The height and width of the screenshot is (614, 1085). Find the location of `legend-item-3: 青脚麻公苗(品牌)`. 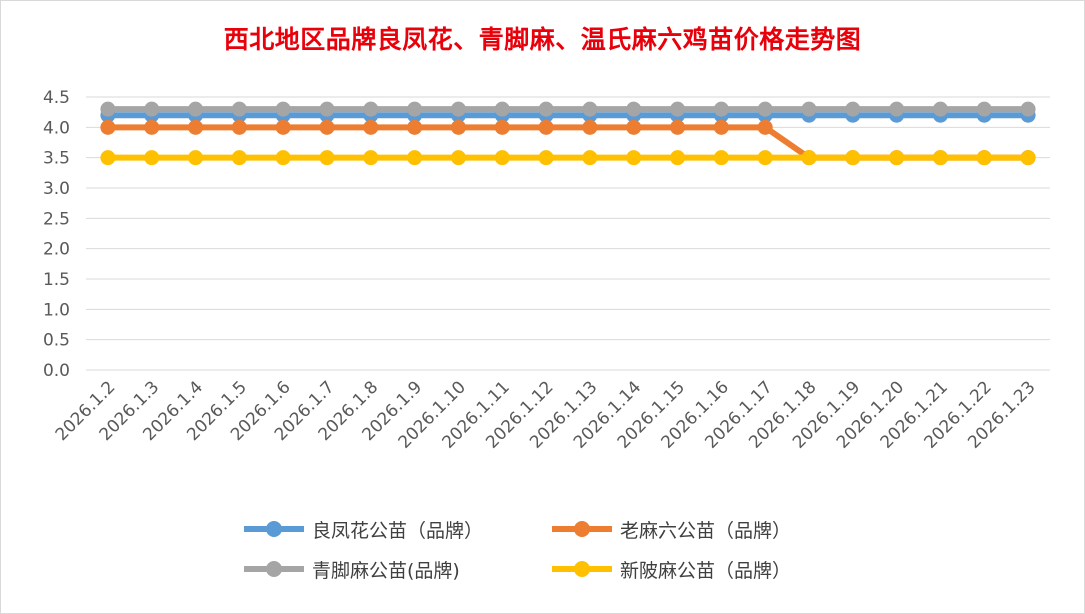

legend-item-3: 青脚麻公苗(品牌) is located at coordinates (352, 569).